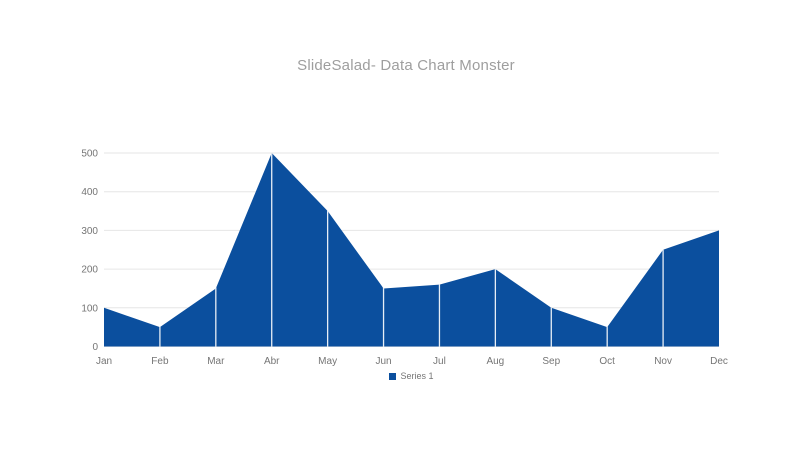 Image resolution: width=800 pixels, height=450 pixels. Describe the element at coordinates (89, 192) in the screenshot. I see `y-axis-tick-label: 400` at that location.